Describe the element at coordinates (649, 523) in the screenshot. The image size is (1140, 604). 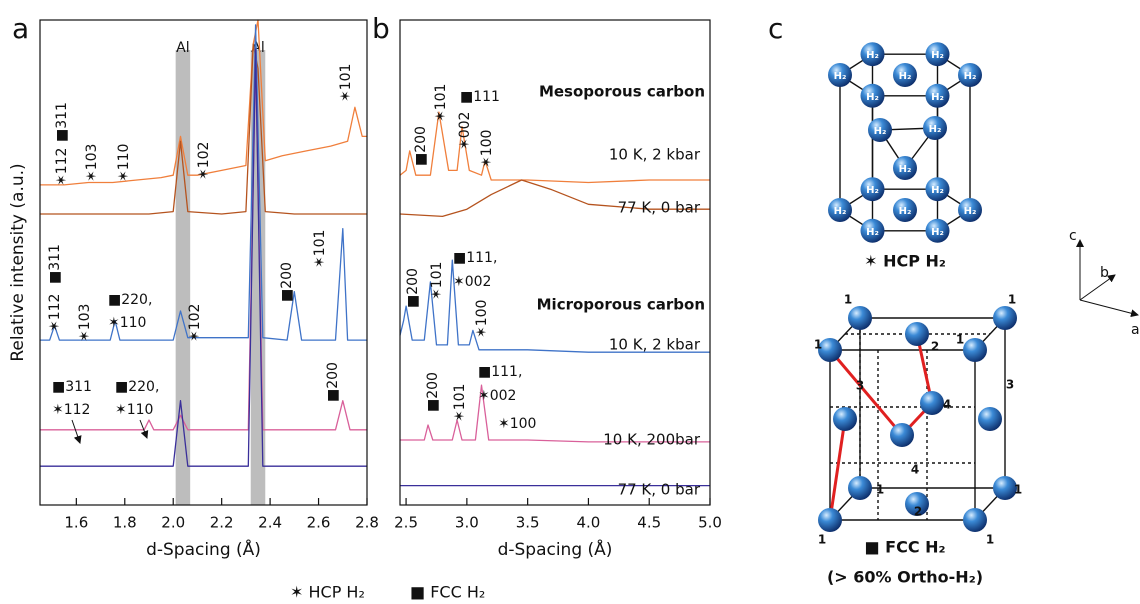
I see `x-tick-label: 4.5` at that location.